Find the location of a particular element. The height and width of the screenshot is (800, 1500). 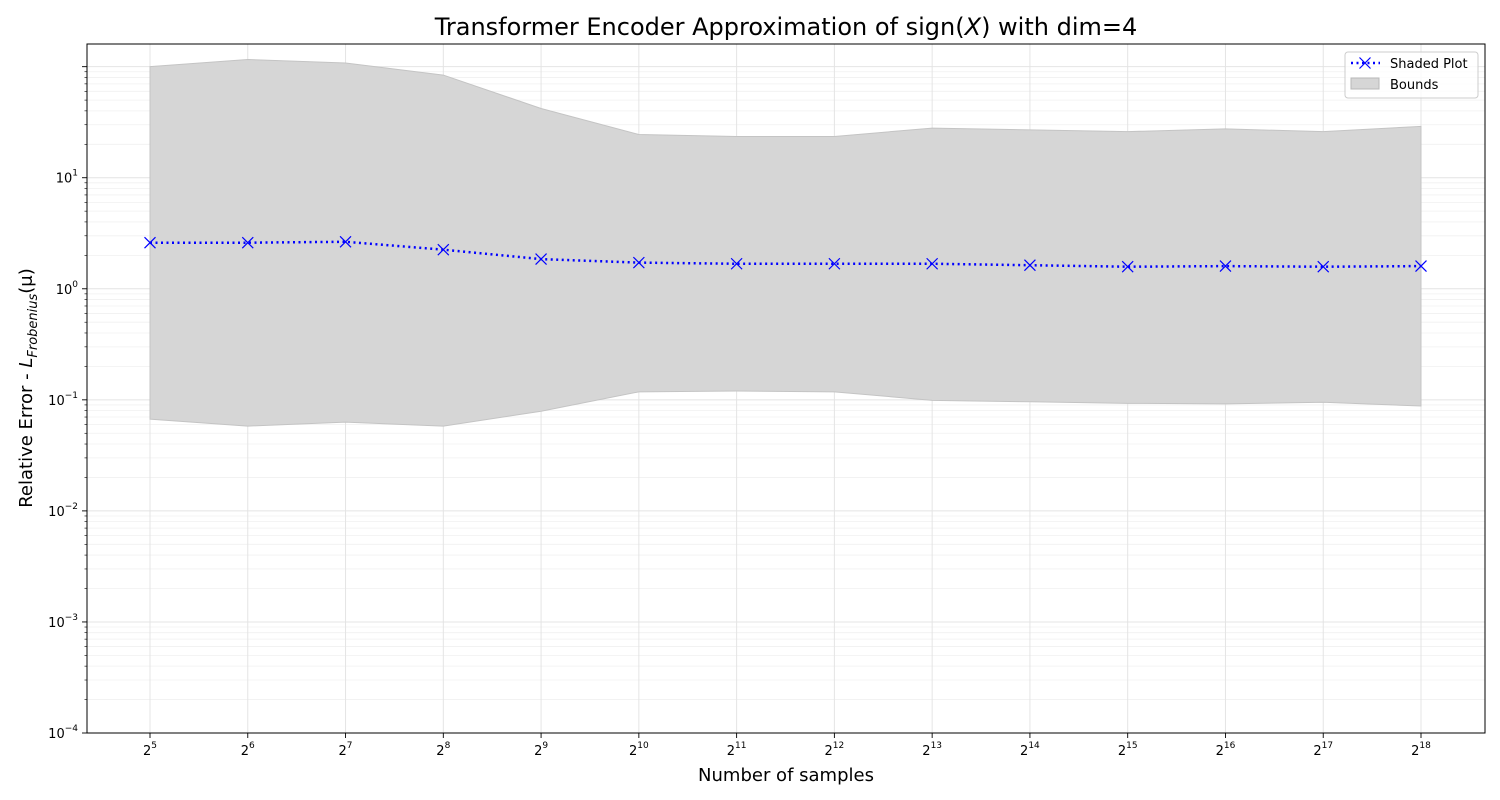

series-layer is located at coordinates (785, 254).